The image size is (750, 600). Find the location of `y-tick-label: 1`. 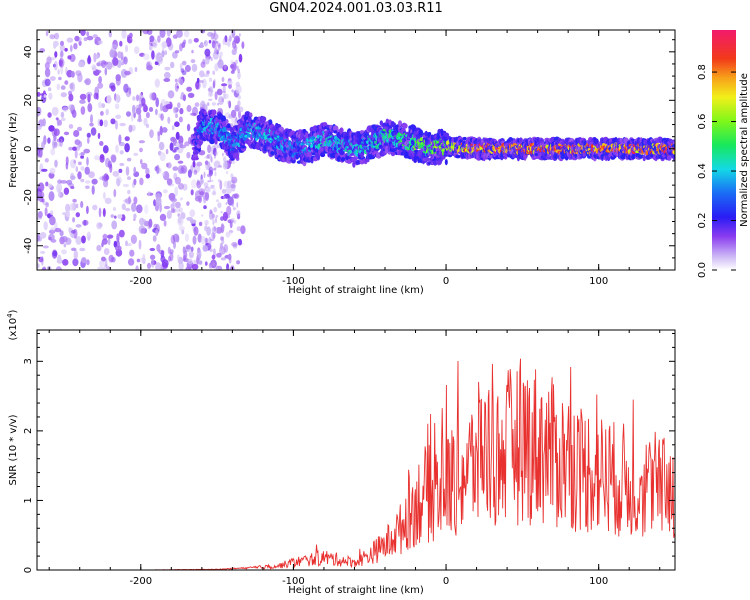

y-tick-label: 1 is located at coordinates (28, 500).